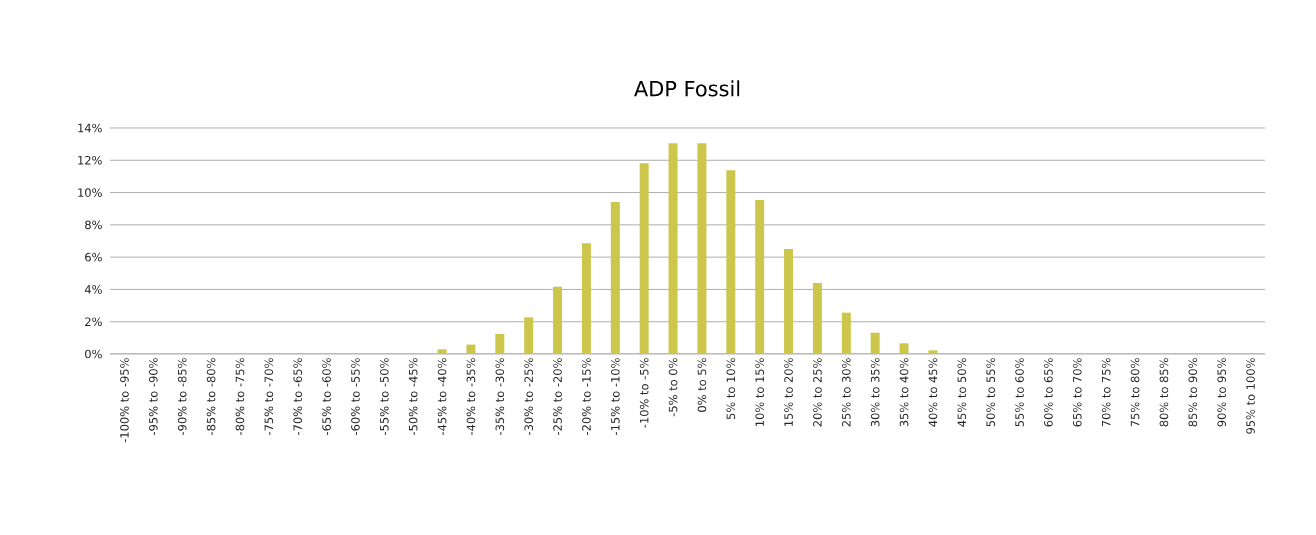  Describe the element at coordinates (1135, 392) in the screenshot. I see `x-tick-label: 75% to 80%` at that location.